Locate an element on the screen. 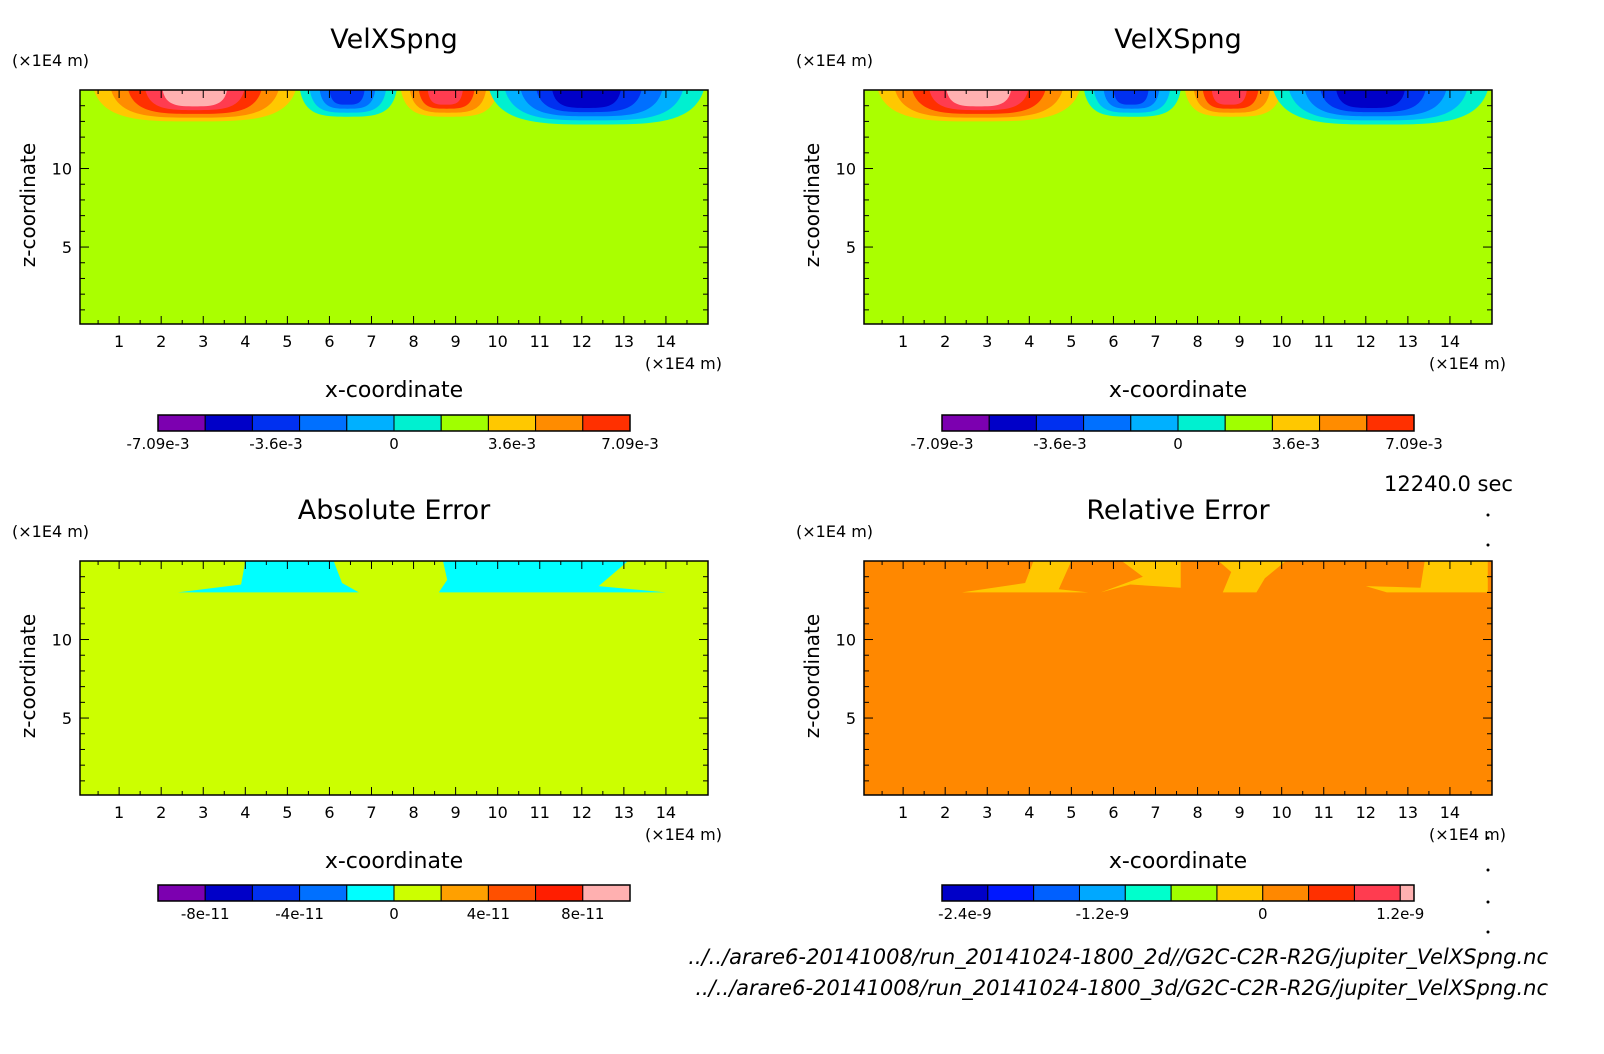 Image resolution: width=1604 pixels, height=1054 pixels. x-axis-label: x-coordinate is located at coordinates (394, 390).